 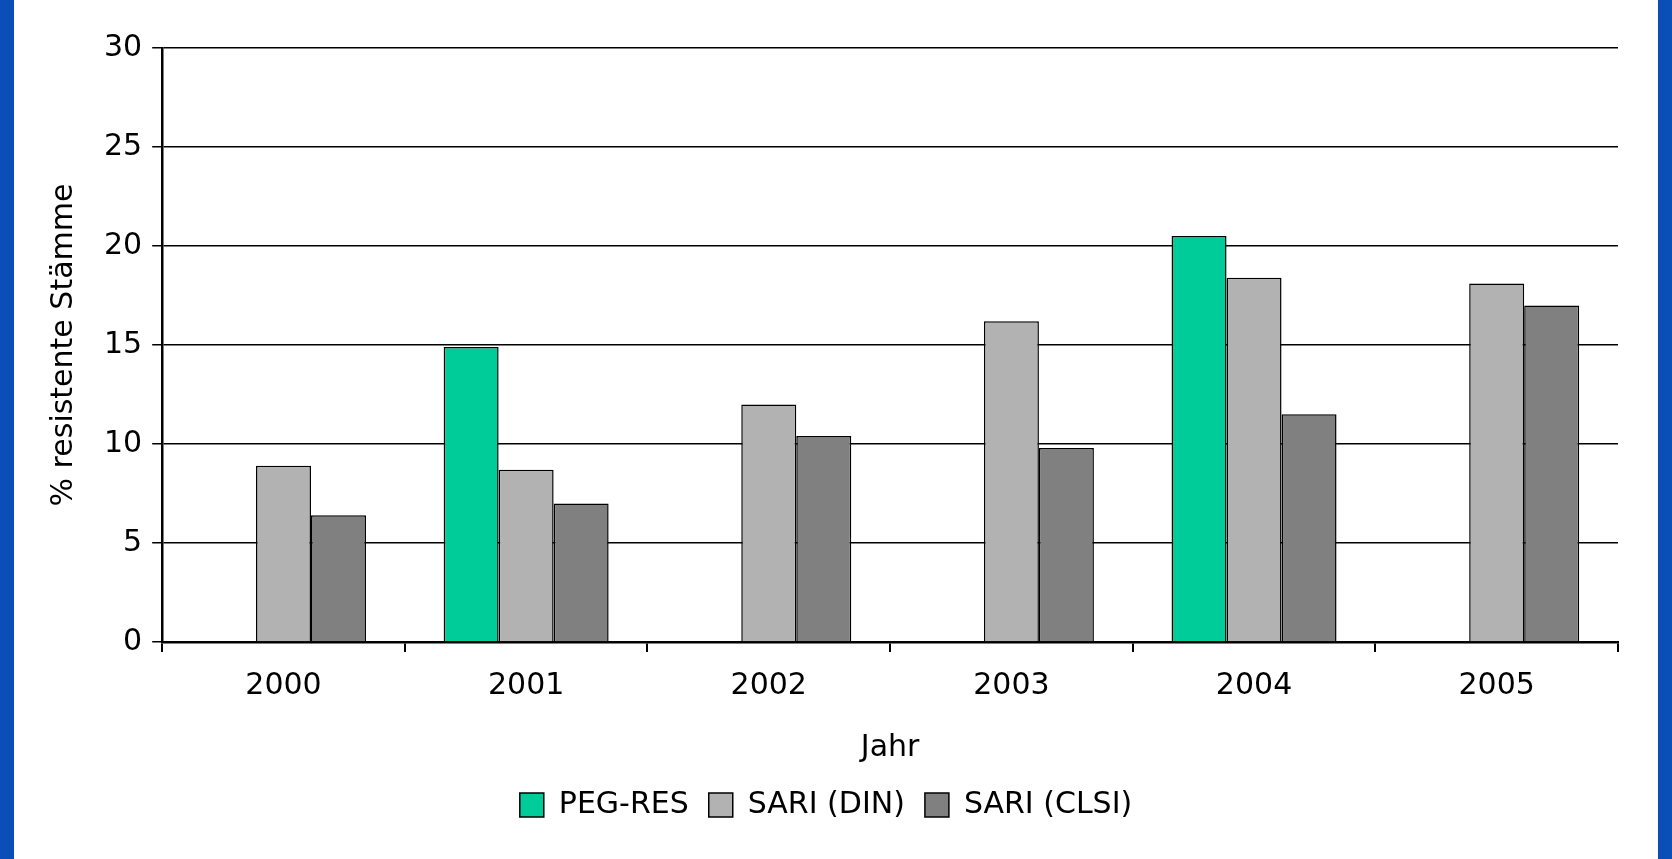 I want to click on legend-label: PEG-RES, so click(x=623, y=802).